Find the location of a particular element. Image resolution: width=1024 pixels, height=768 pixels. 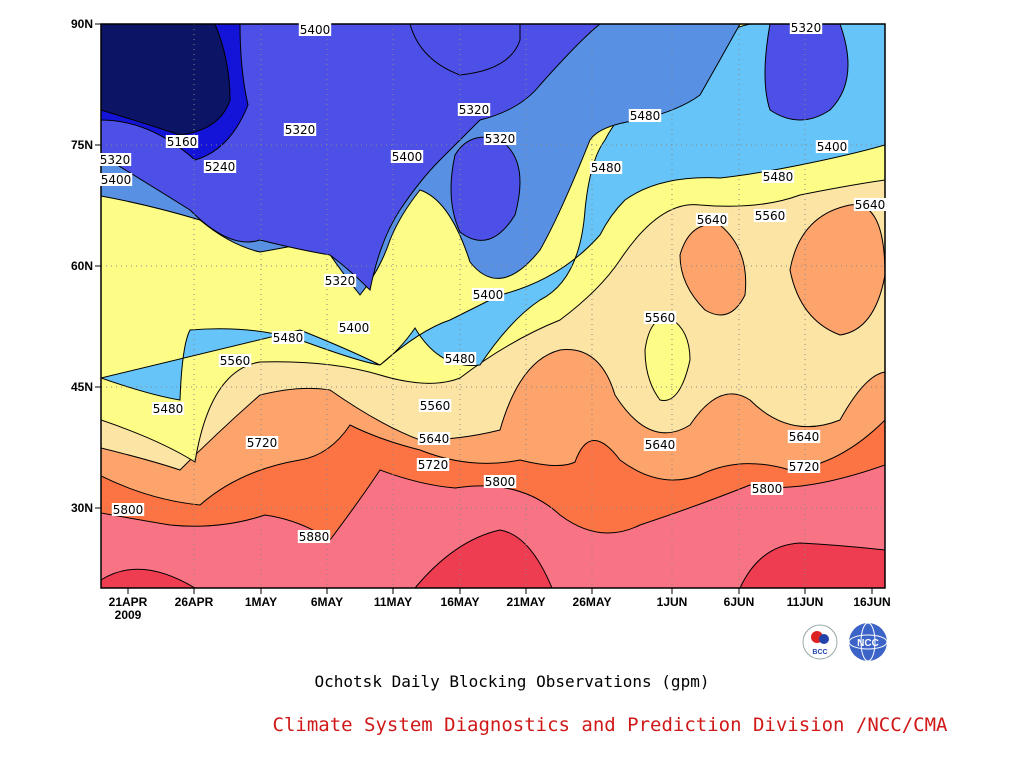

ncc-logo: NCC is located at coordinates (868, 642).